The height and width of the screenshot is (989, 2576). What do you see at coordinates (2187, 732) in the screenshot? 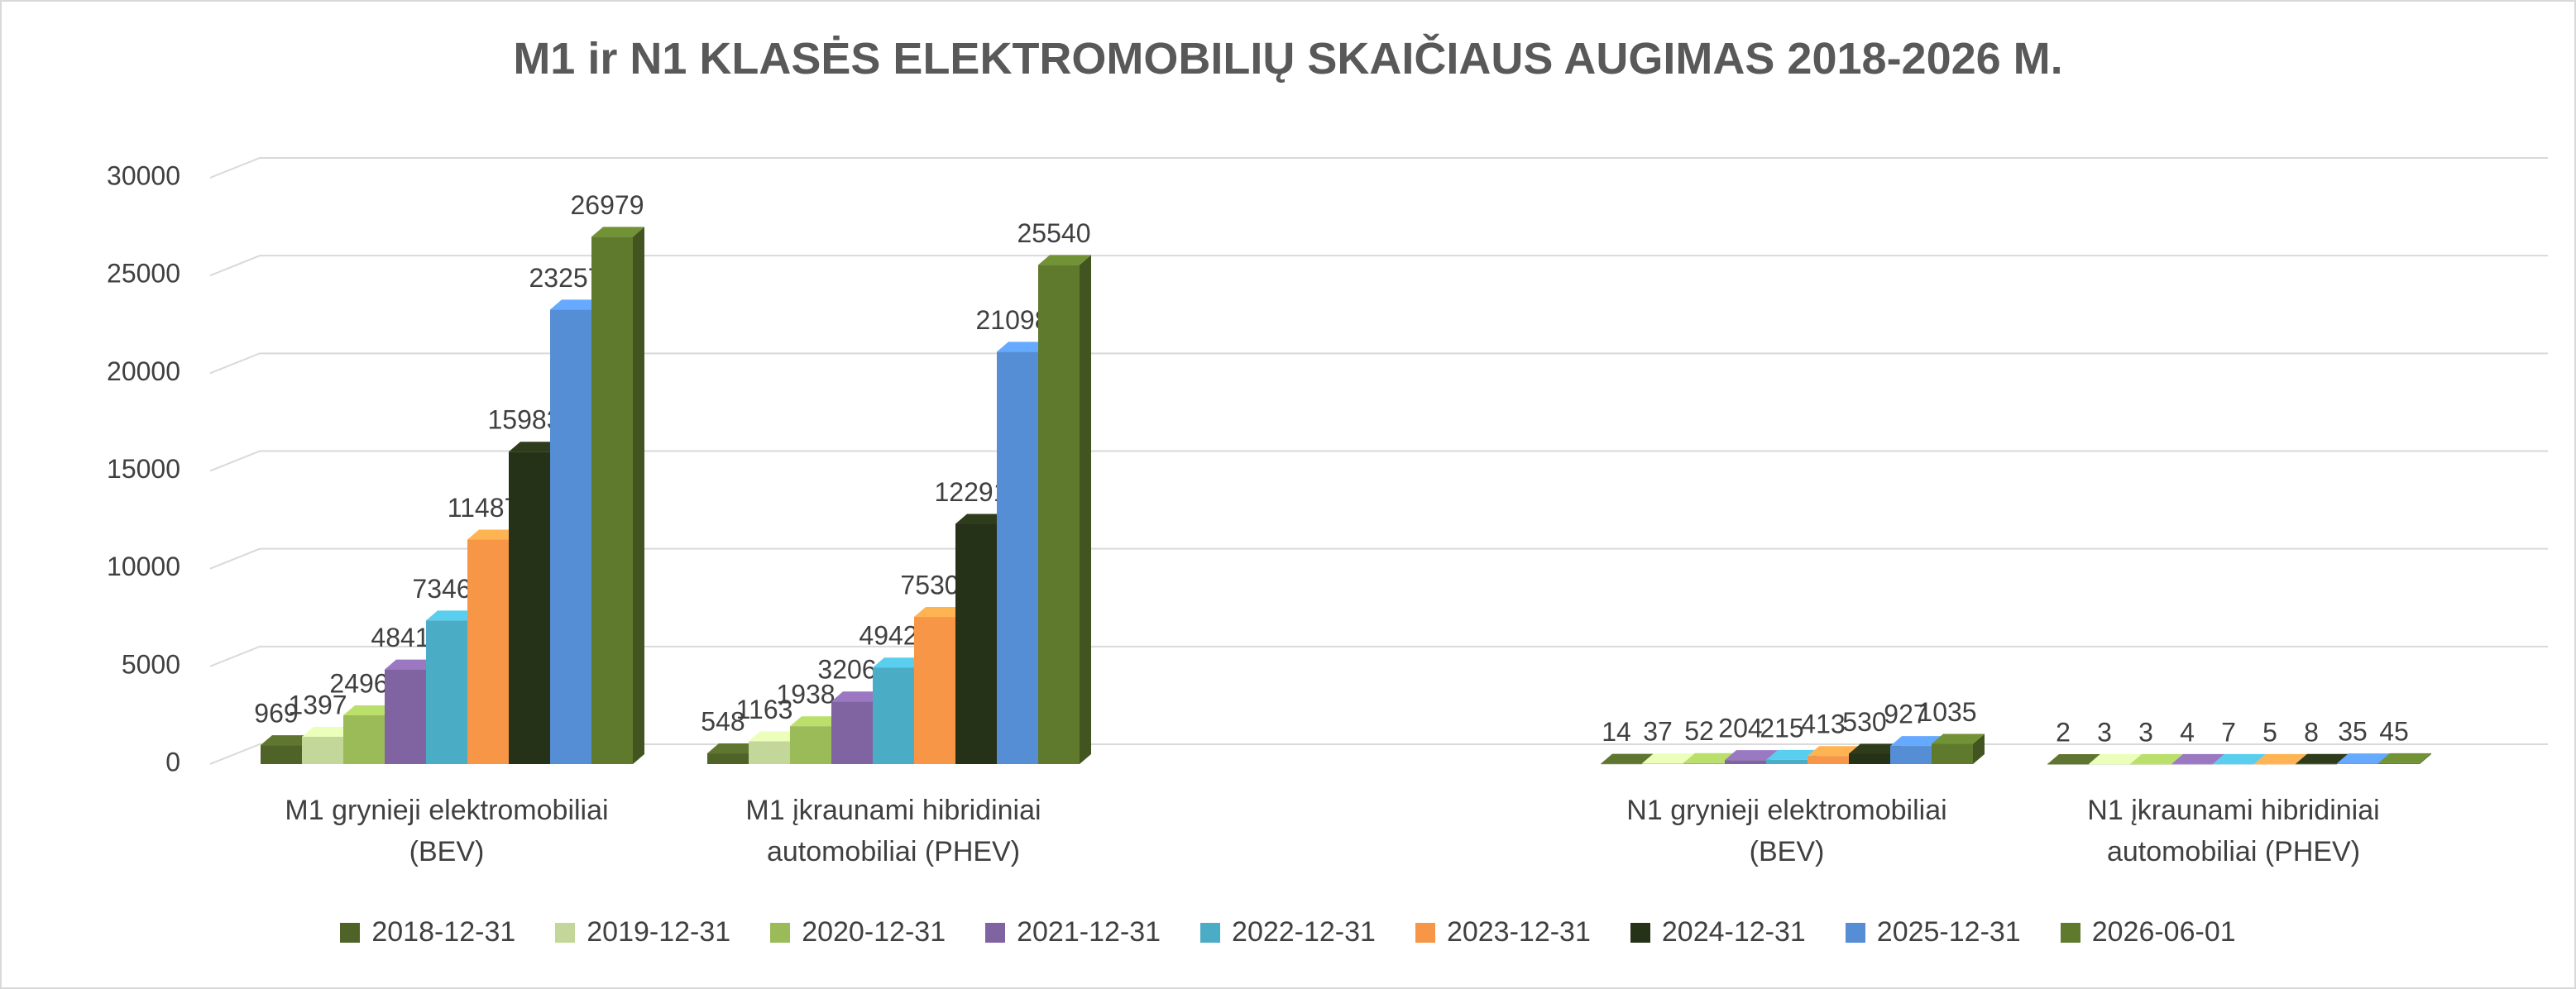
I see `value-label: 4` at bounding box center [2187, 732].